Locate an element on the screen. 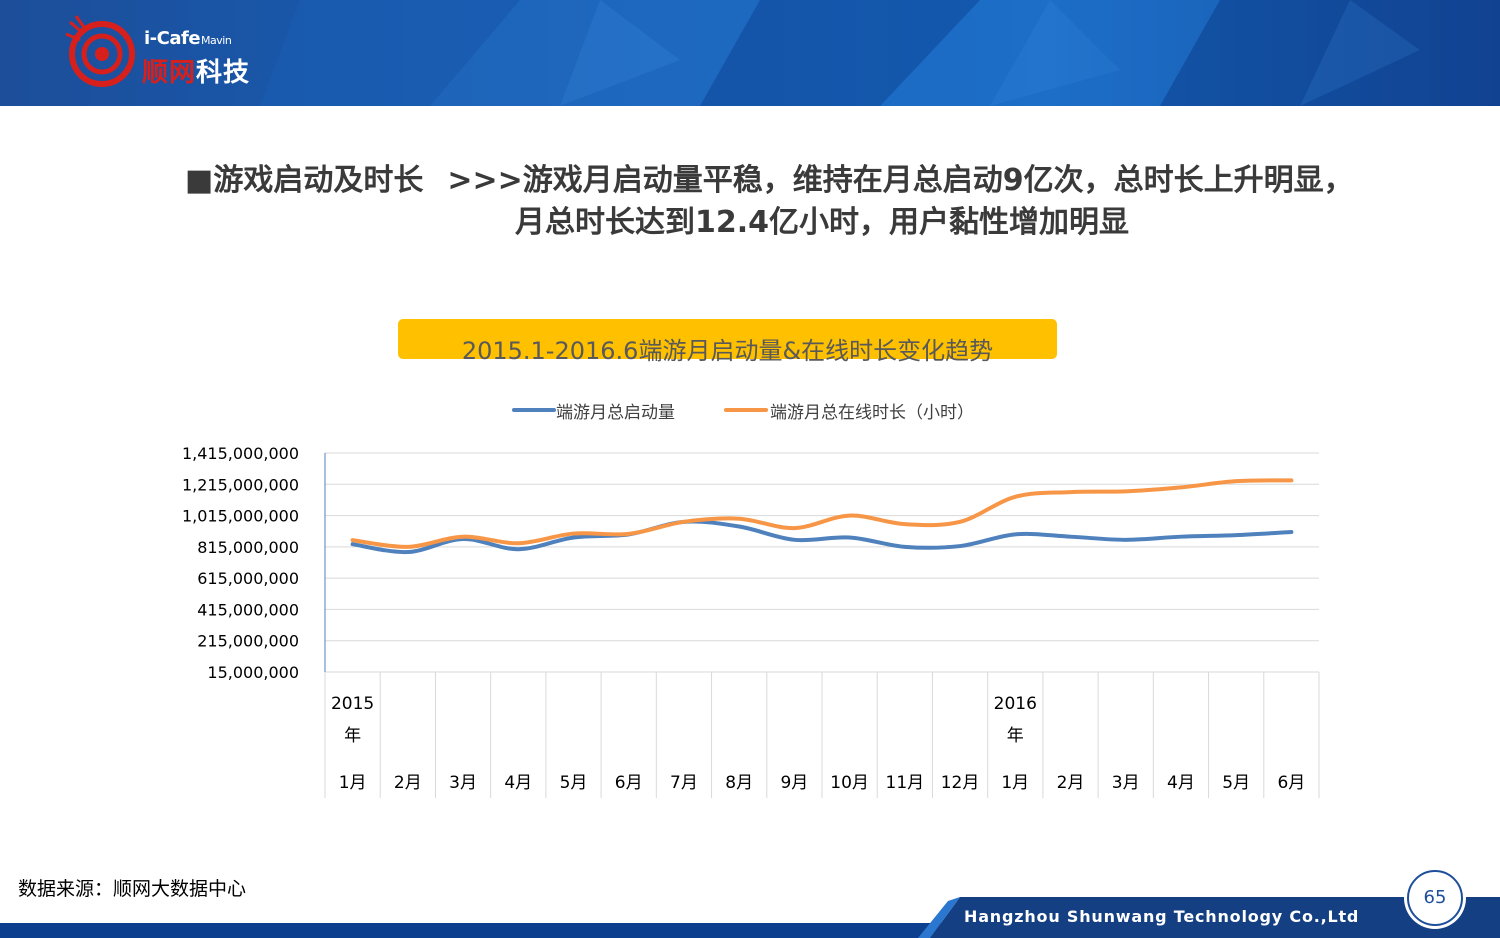  x-tick-year-label: 2015 is located at coordinates (352, 704).